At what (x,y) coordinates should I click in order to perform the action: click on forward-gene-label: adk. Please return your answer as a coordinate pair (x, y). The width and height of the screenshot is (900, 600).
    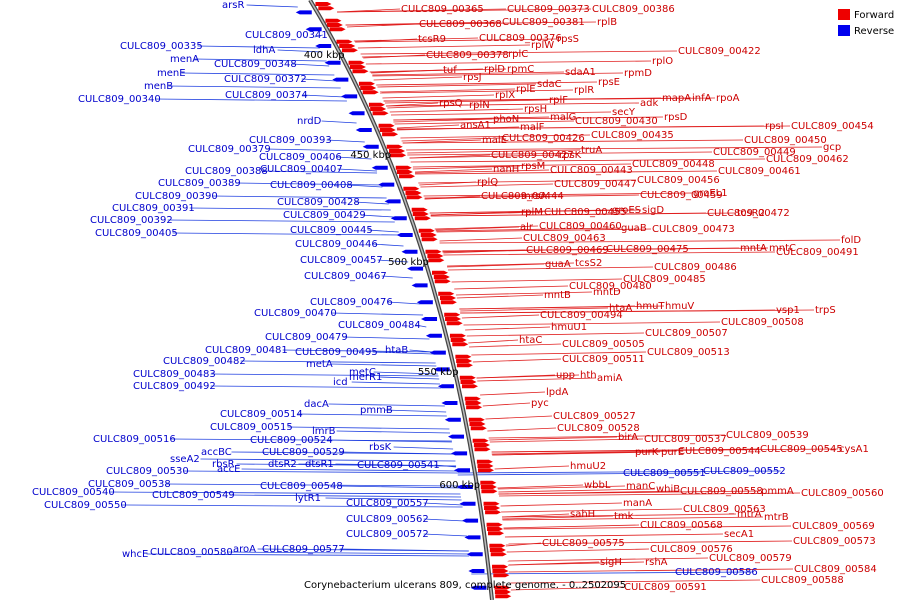
    Looking at the image, I should click on (649, 103).